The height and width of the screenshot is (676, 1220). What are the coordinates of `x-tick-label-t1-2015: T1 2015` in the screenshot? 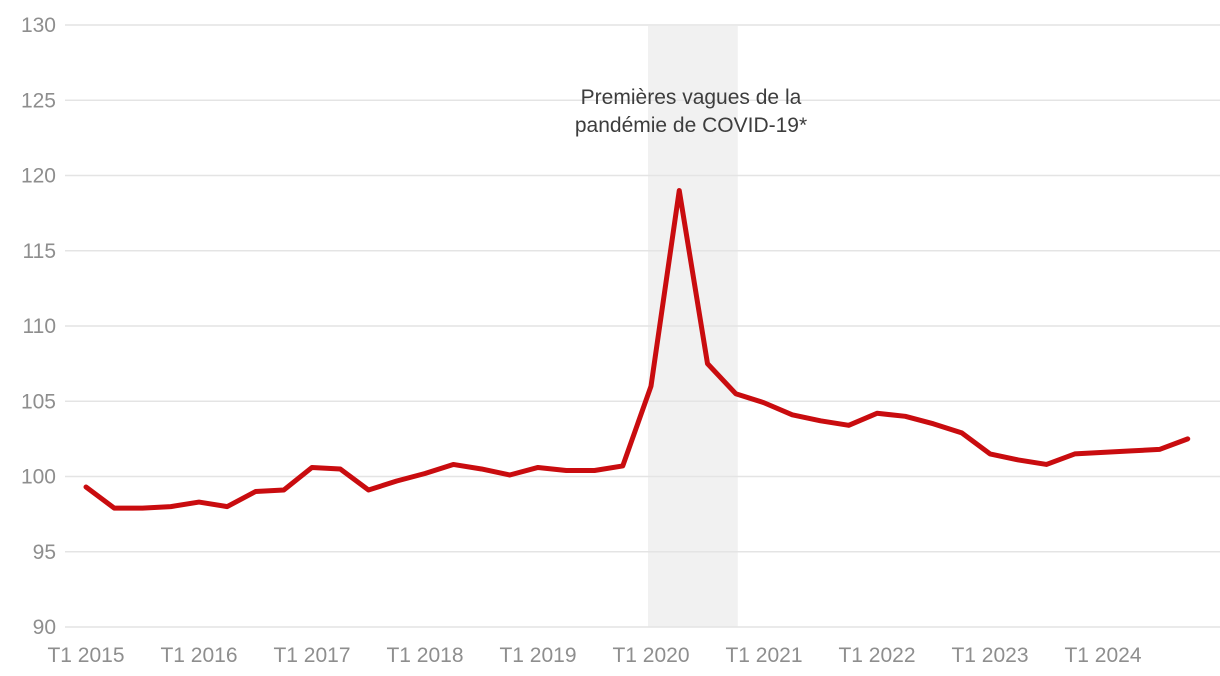 It's located at (85, 655).